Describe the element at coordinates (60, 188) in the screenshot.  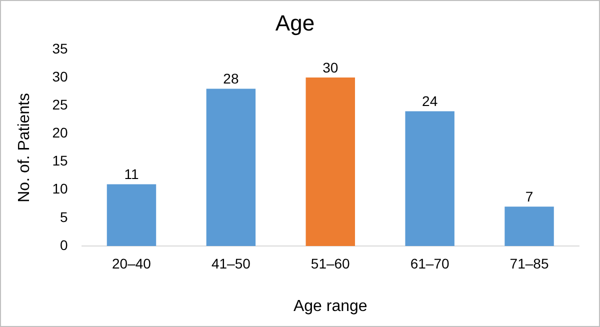
I see `y-tick-label: 10` at that location.